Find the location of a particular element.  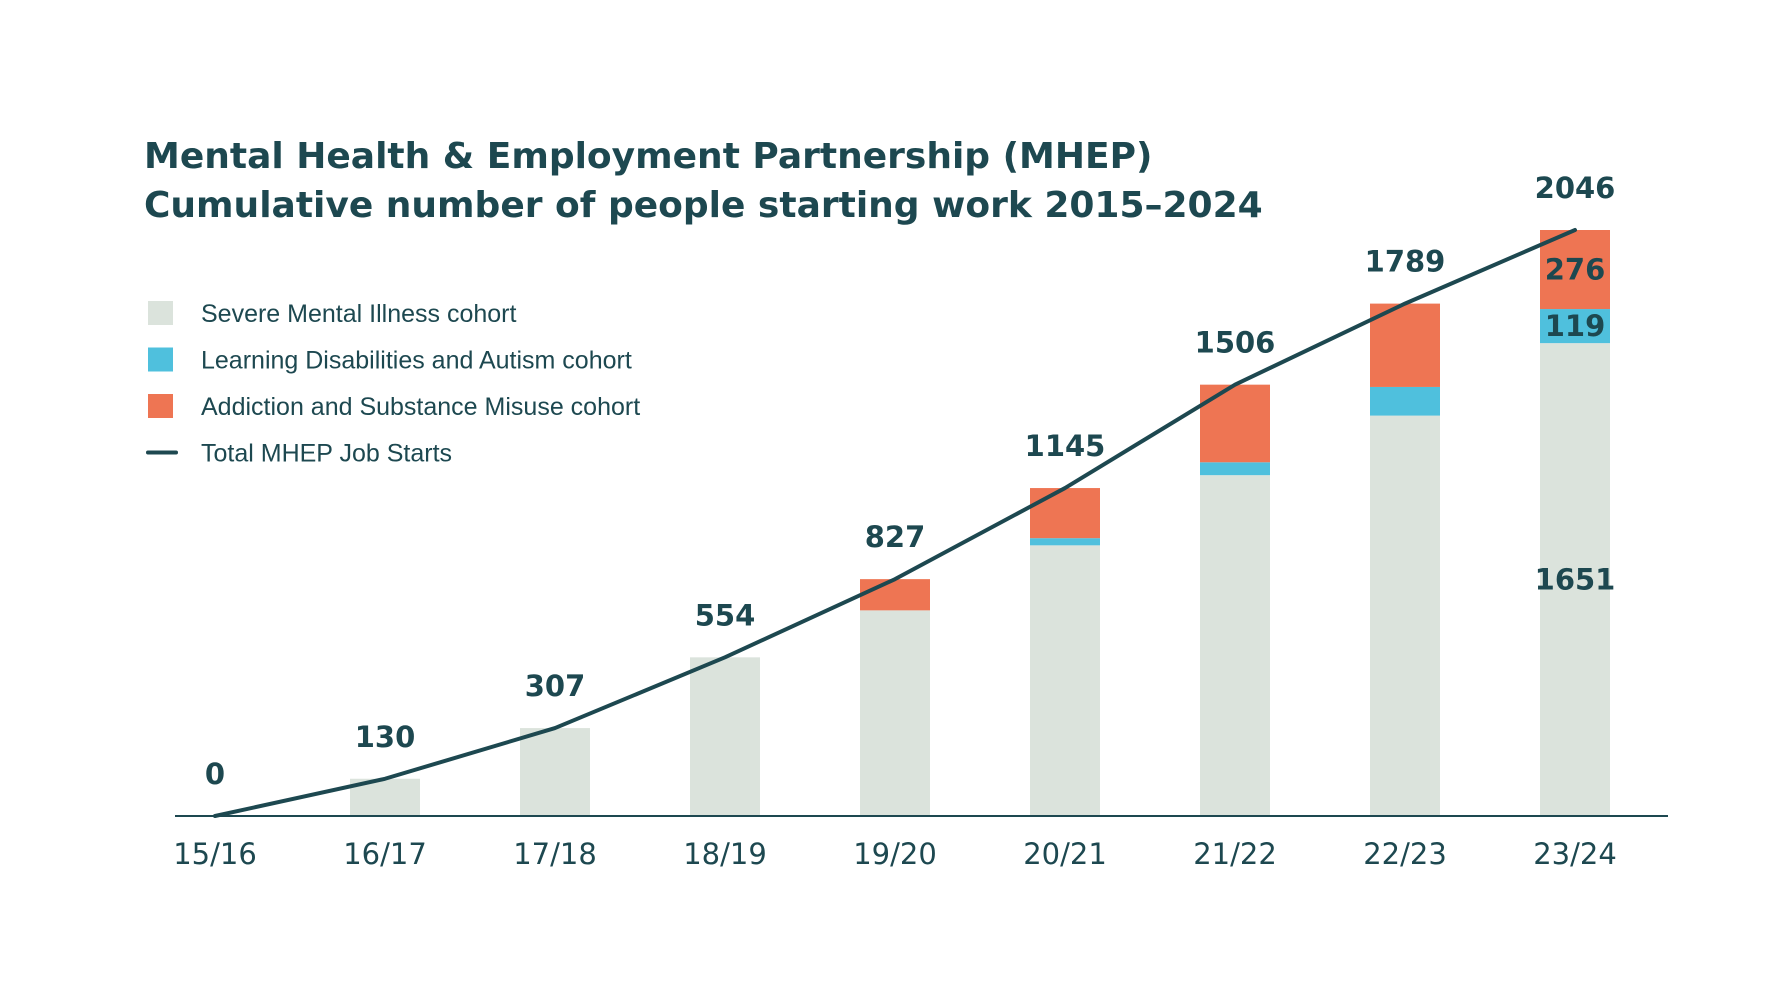

legend-item-learning-disabilities-and-autism-cohort: Learning Disabilities and Autism cohort is located at coordinates (390, 361).